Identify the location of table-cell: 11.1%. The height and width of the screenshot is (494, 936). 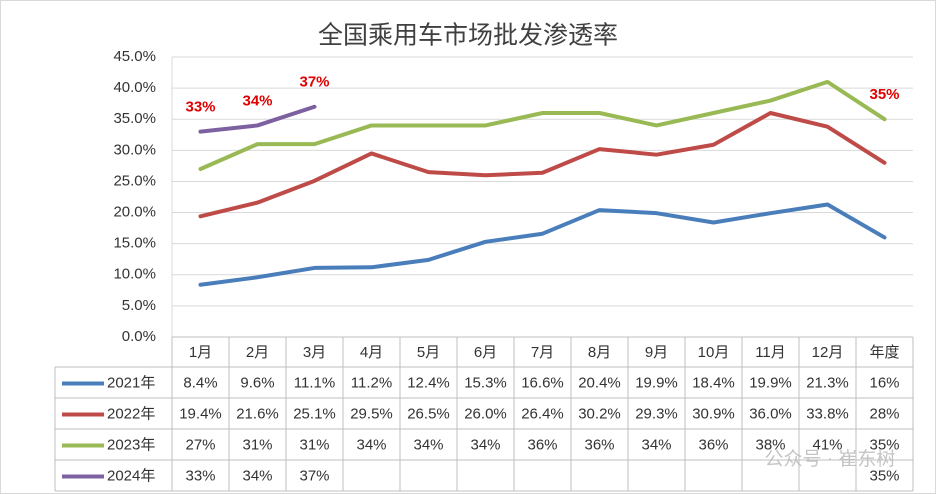
(314, 382).